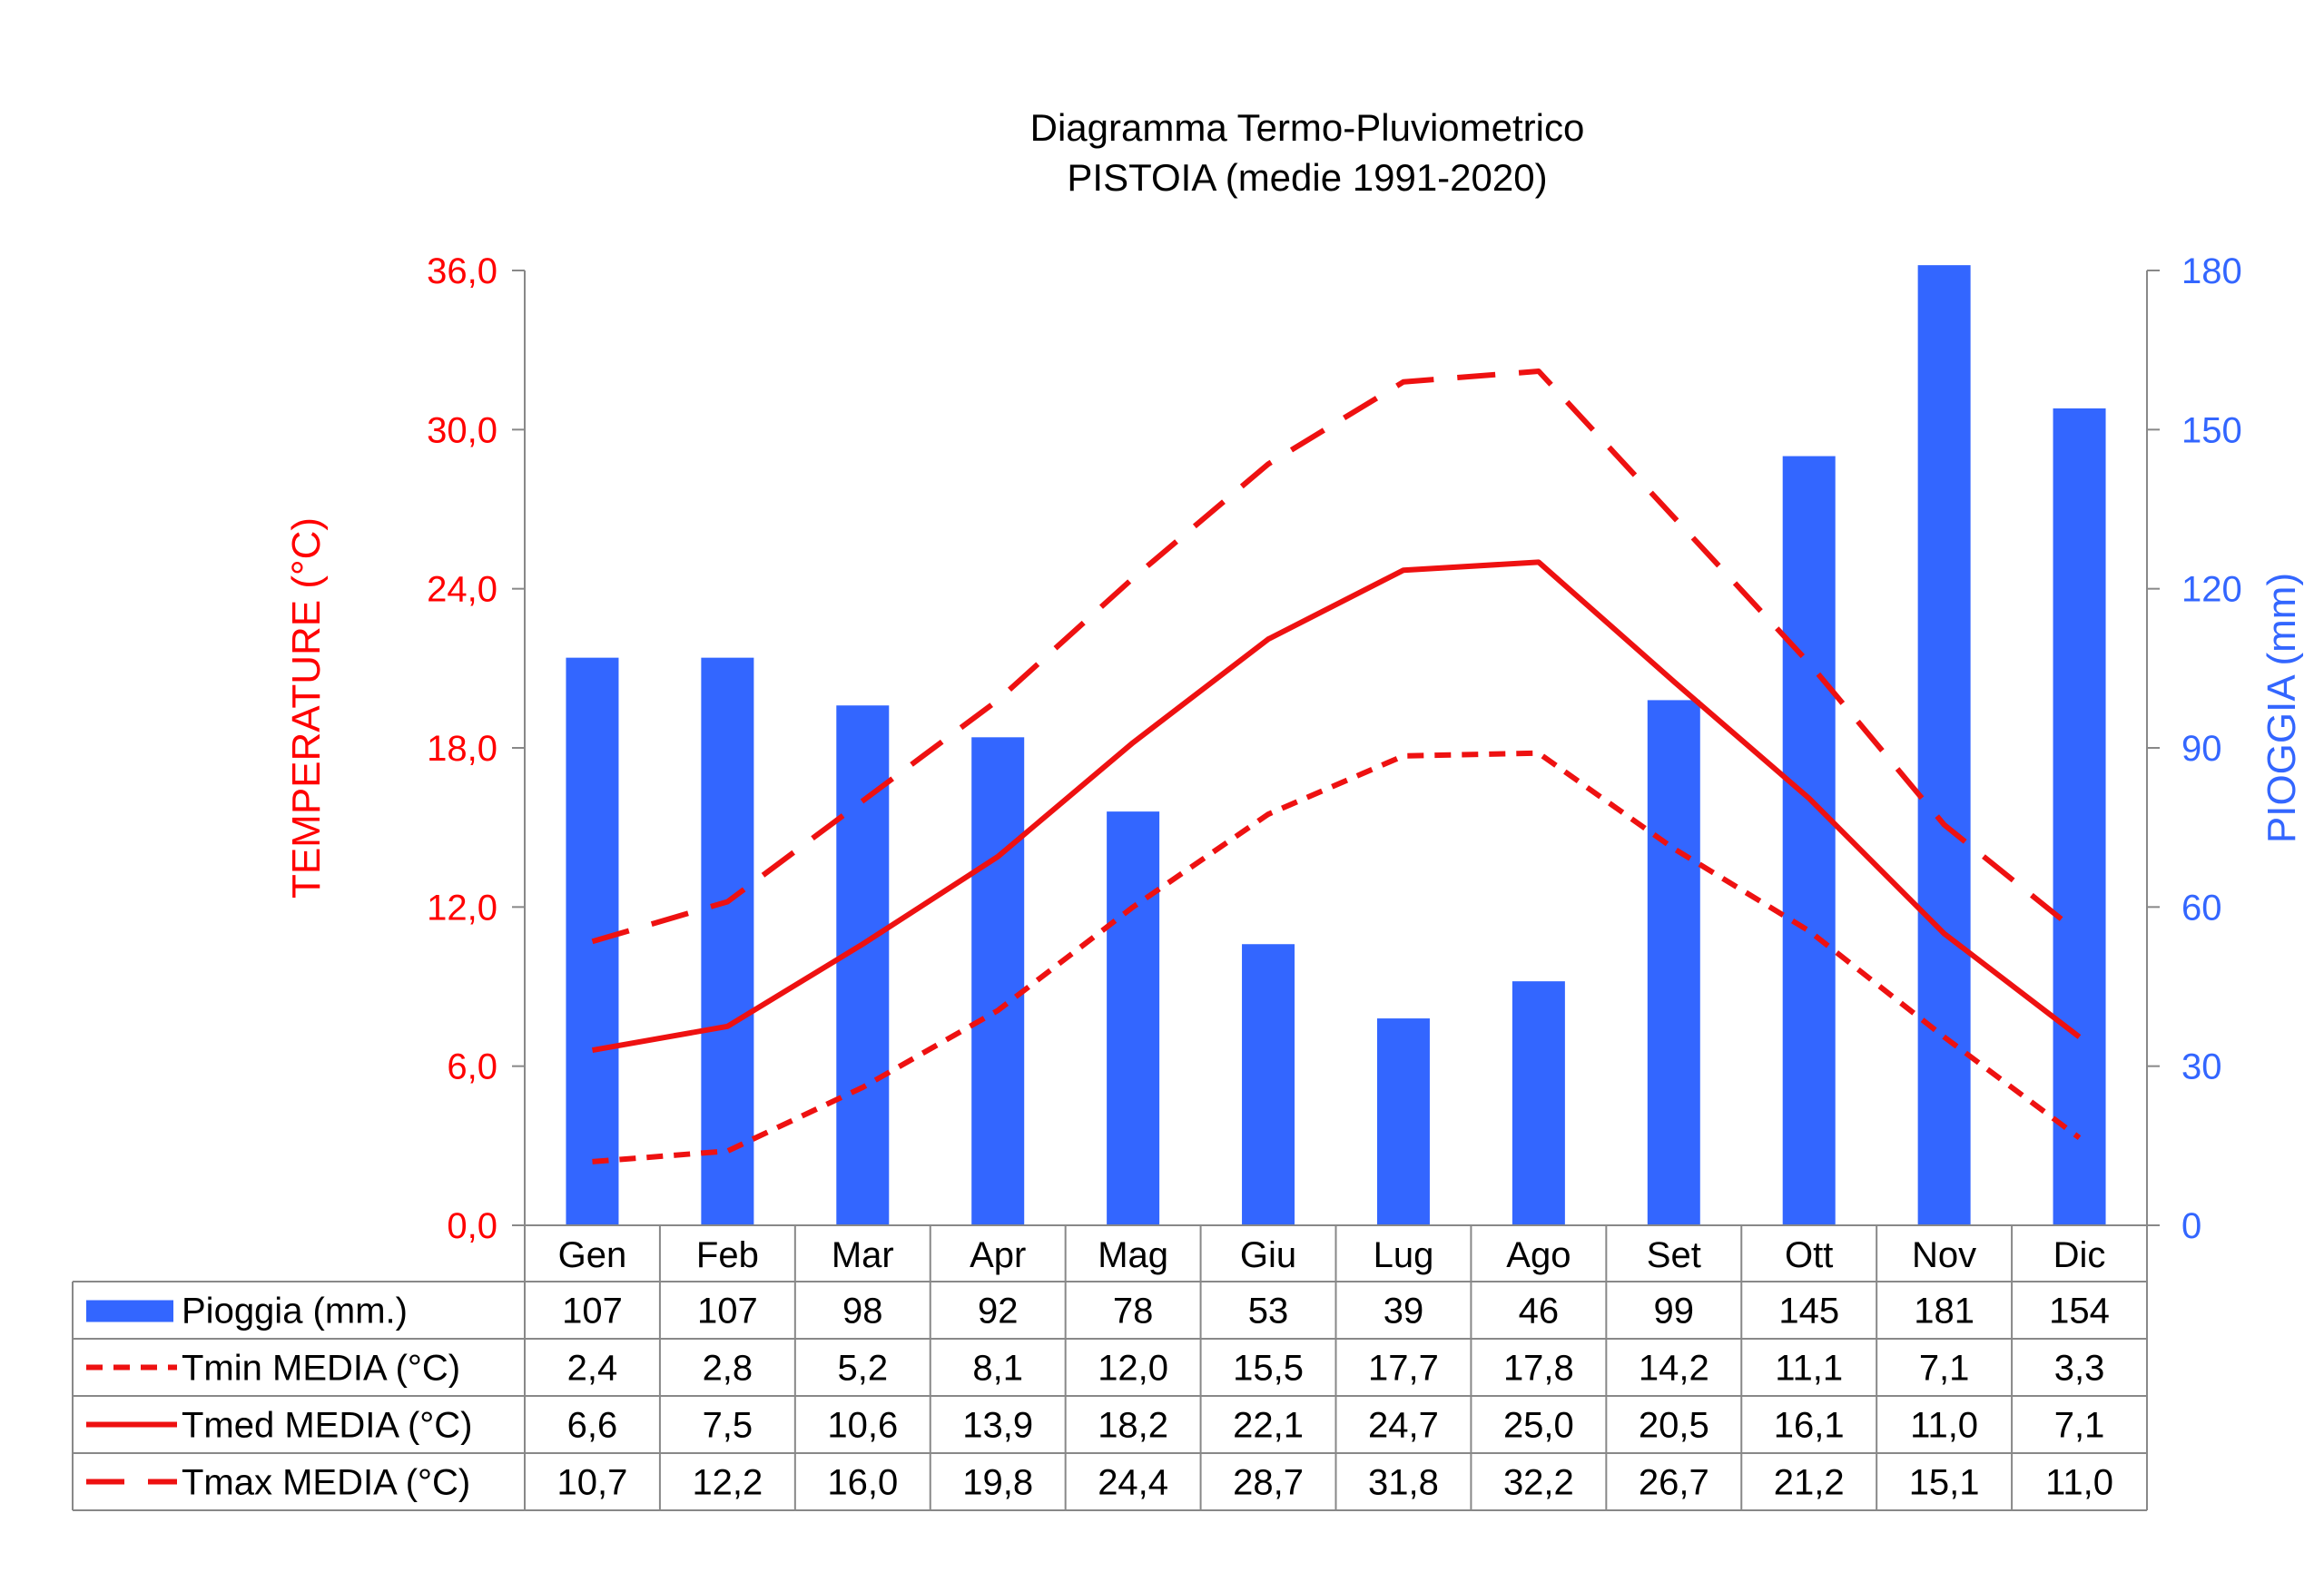 This screenshot has width=2324, height=1582. What do you see at coordinates (1538, 1103) in the screenshot?
I see `bar-ago` at bounding box center [1538, 1103].